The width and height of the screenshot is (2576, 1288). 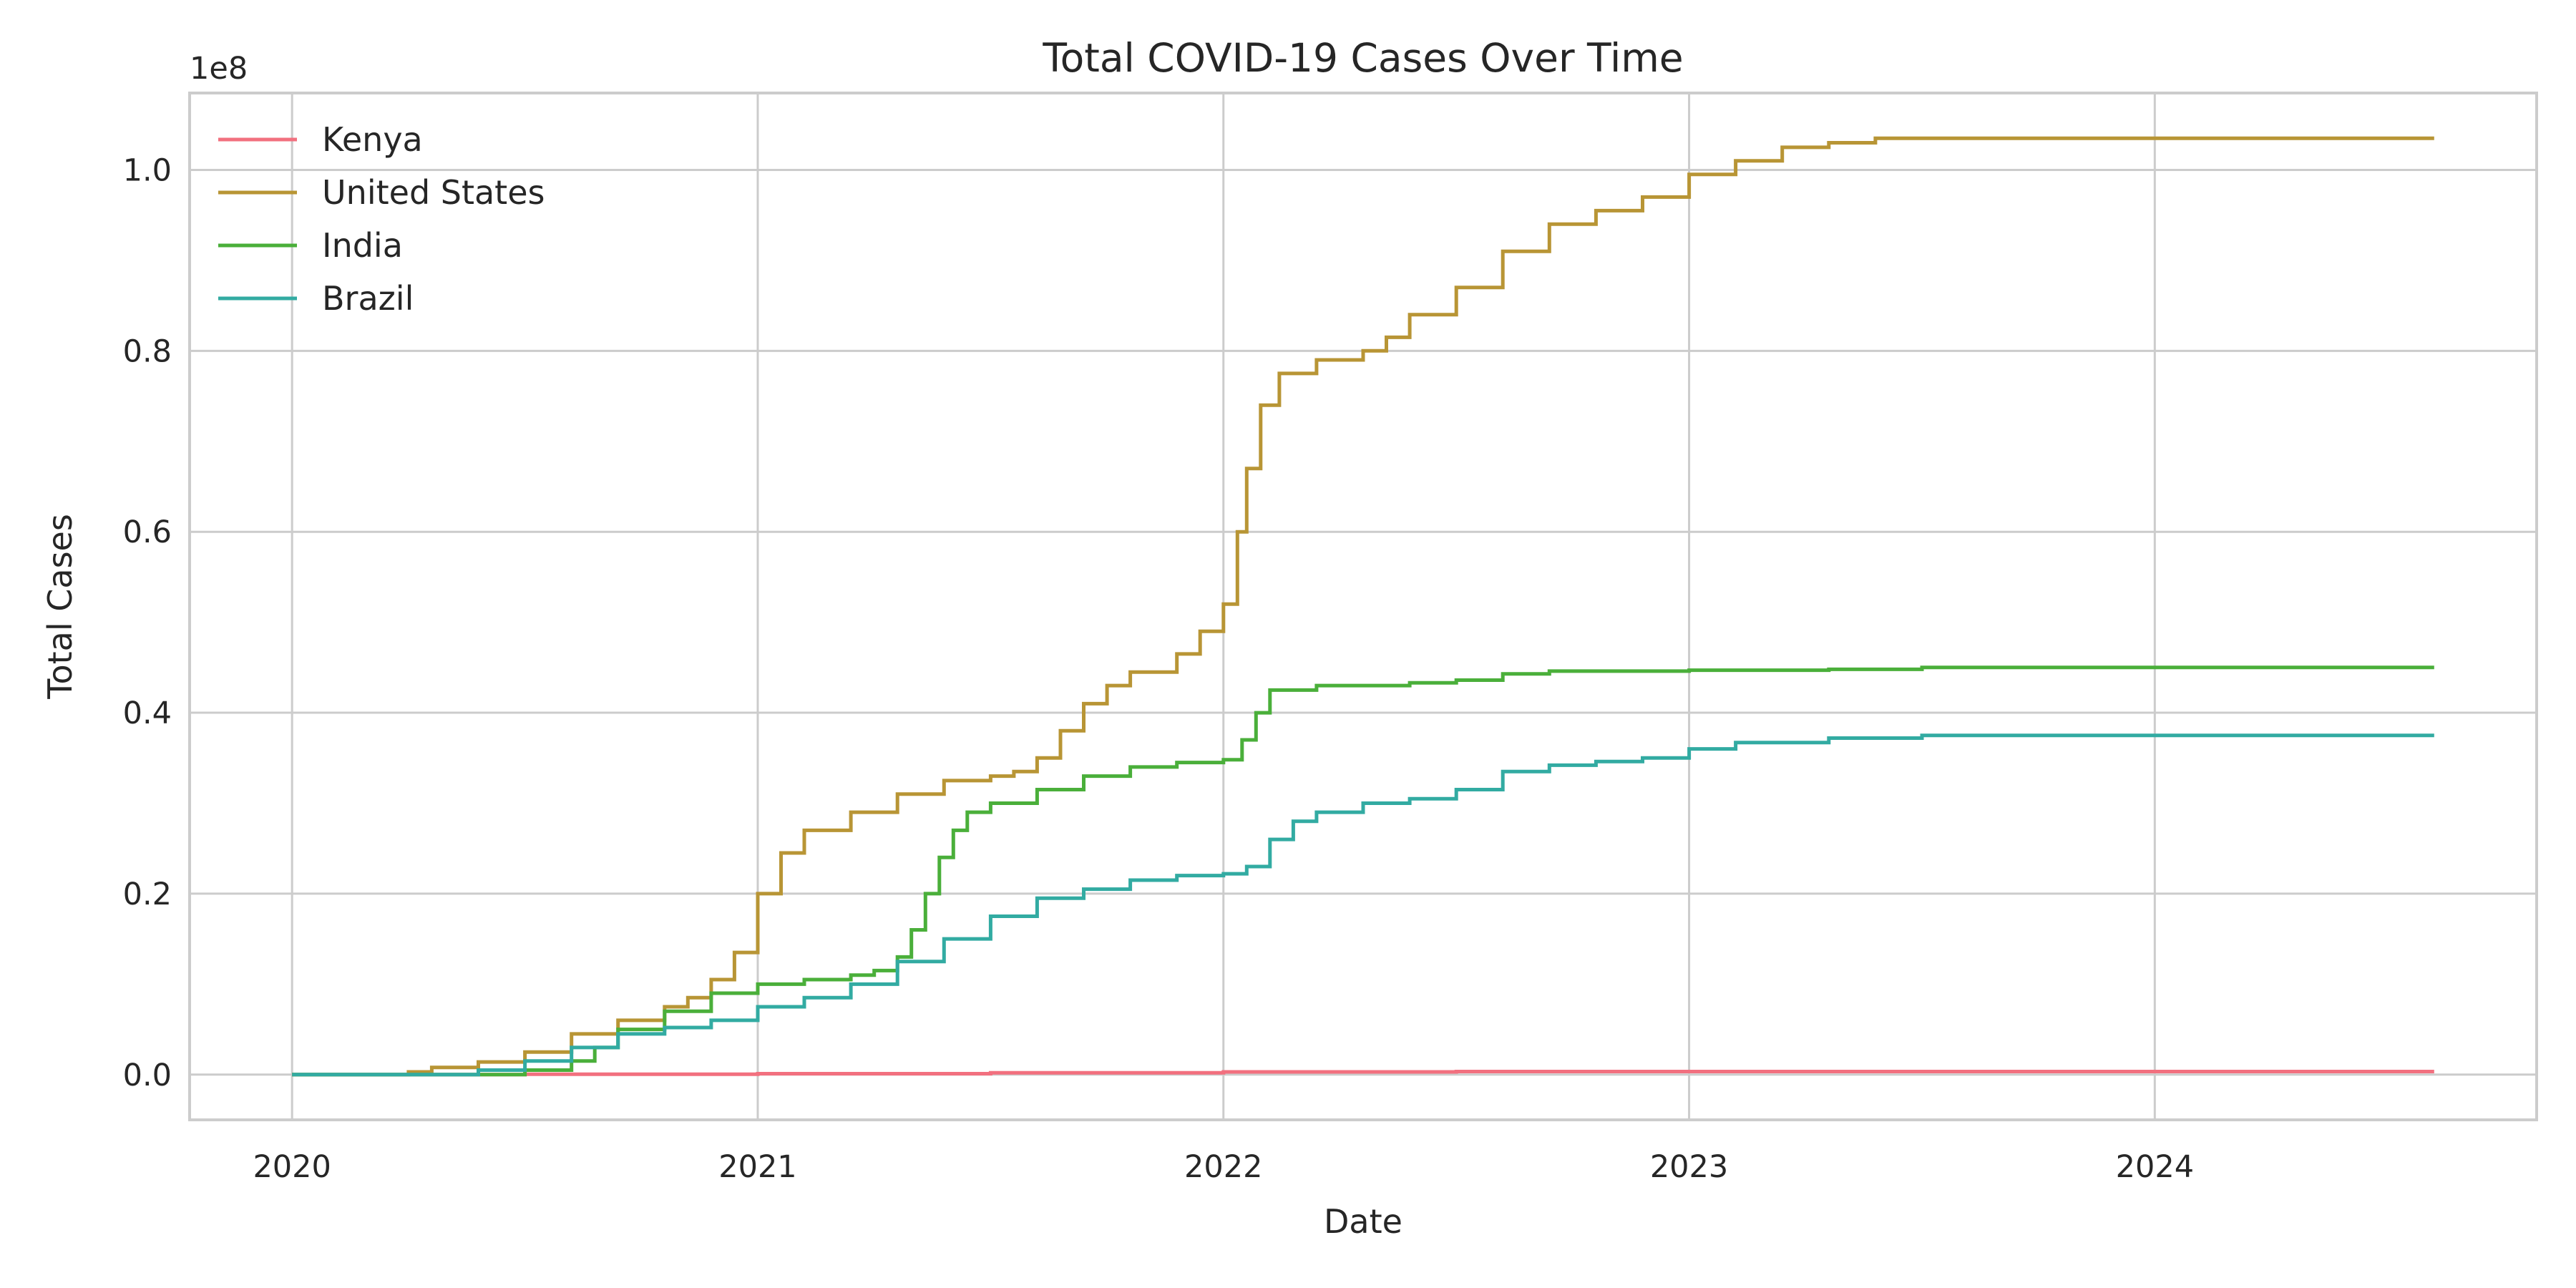 I want to click on x-axis-label: Date, so click(x=1363, y=1221).